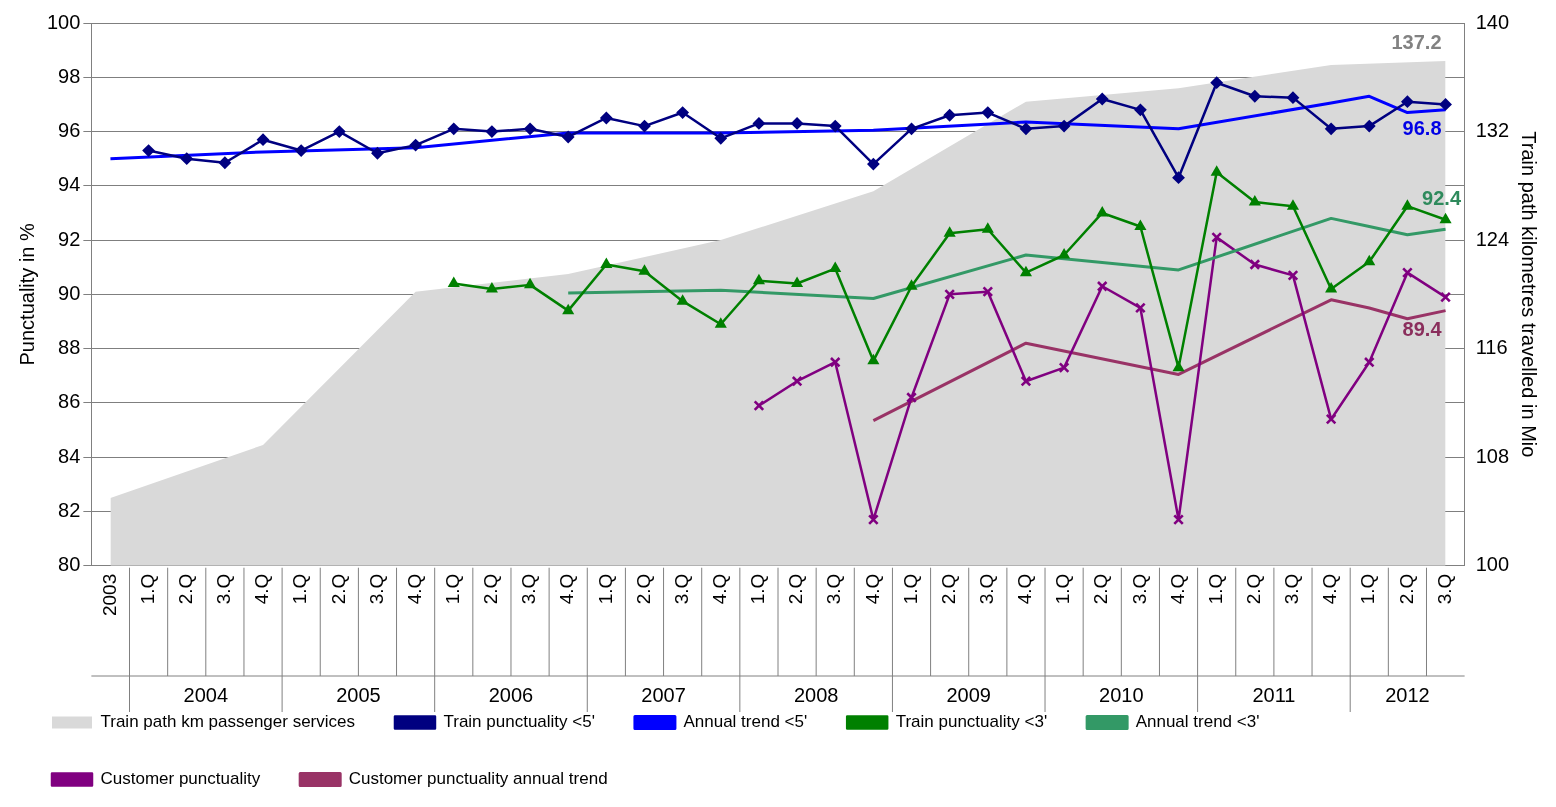  I want to click on text: 2012, so click(1407, 694).